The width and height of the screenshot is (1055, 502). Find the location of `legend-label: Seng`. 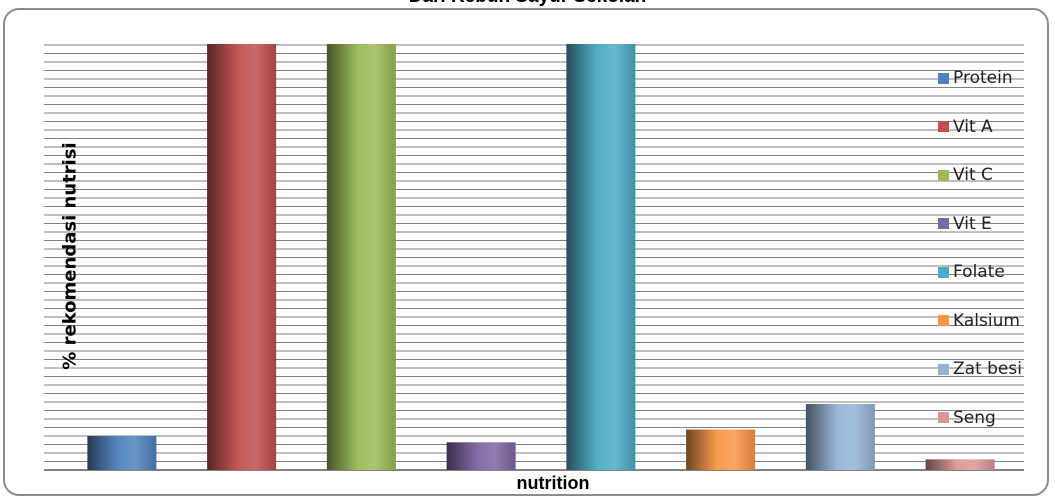

legend-label: Seng is located at coordinates (974, 417).